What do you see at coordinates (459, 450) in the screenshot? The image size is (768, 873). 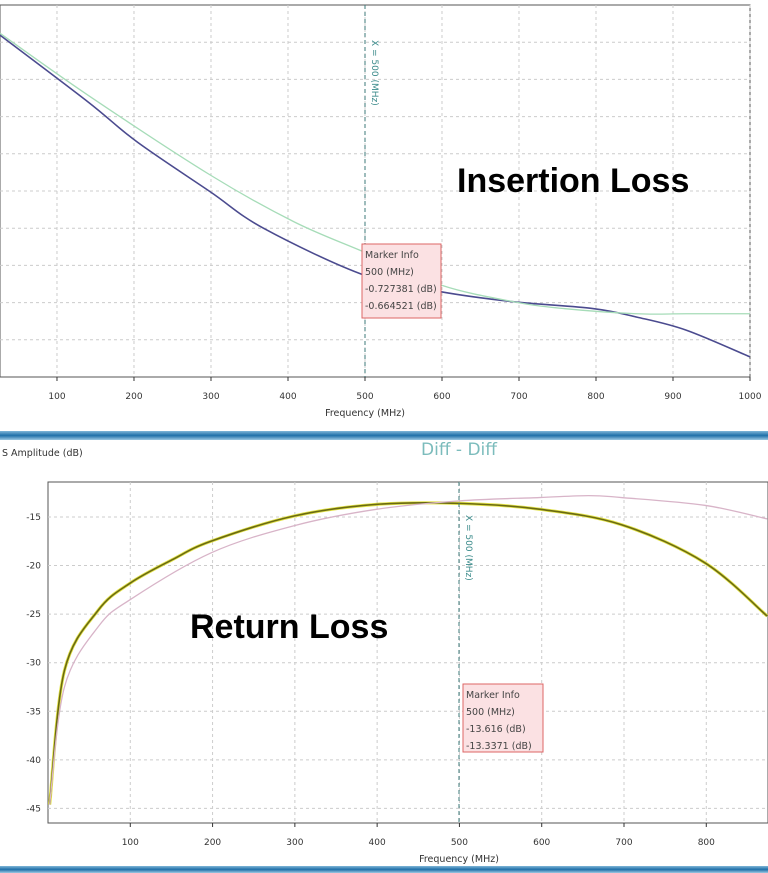 I see `chart-title: Diff - Diff` at bounding box center [459, 450].